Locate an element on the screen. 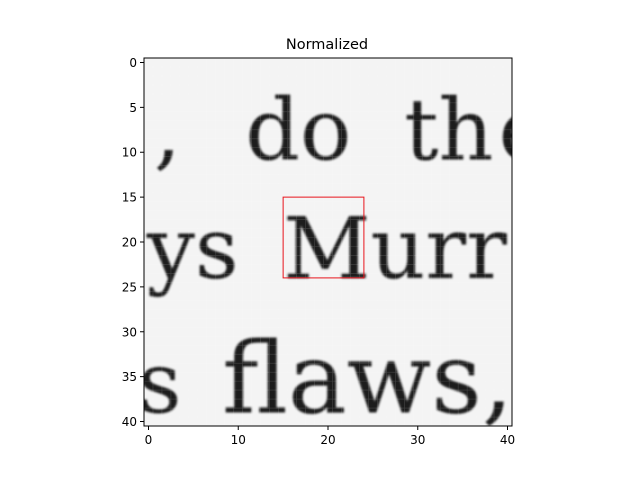 The image size is (640, 480). glyph-text: Murr is located at coordinates (395, 249).